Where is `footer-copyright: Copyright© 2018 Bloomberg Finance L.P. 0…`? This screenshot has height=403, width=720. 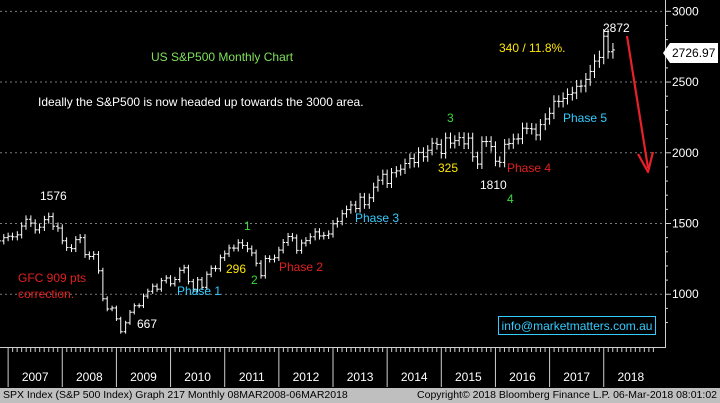 footer-copyright: Copyright© 2018 Bloomberg Finance L.P. 0… is located at coordinates (567, 395).